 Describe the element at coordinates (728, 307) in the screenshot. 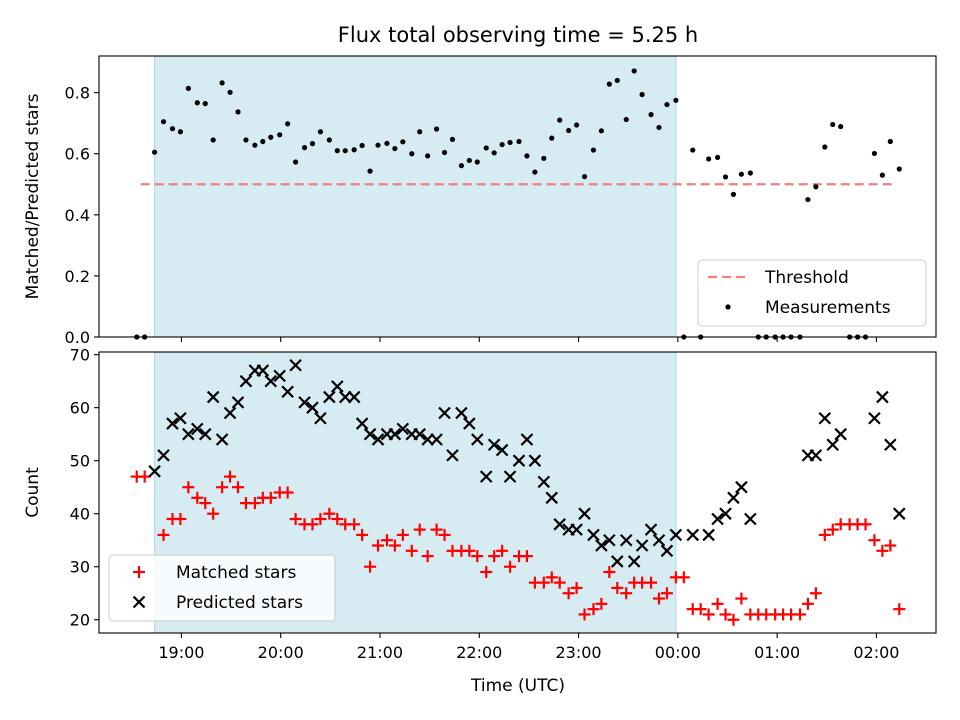

I see `legend-measurements-swatch` at that location.